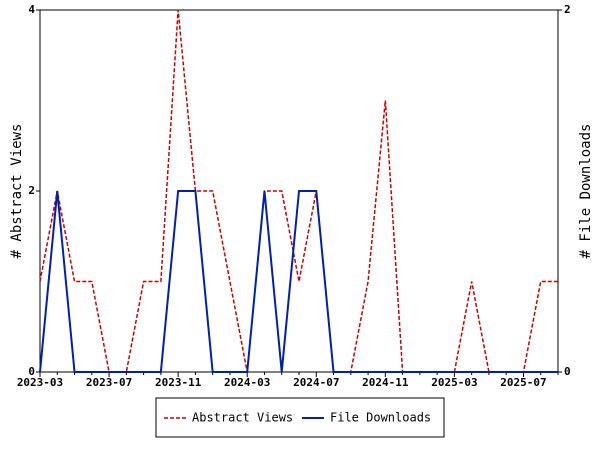  Describe the element at coordinates (567, 9) in the screenshot. I see `y2-tick-label: 2` at that location.